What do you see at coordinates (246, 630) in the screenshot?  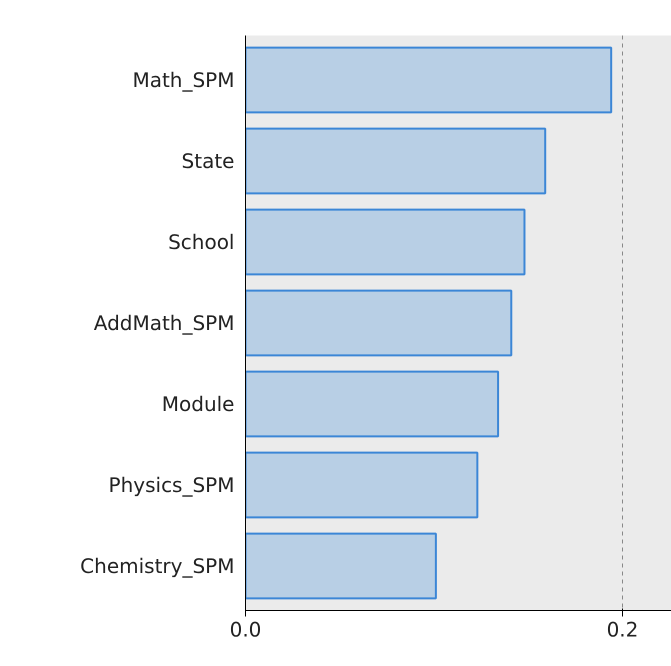 I see `x-tick-label: 0.0` at bounding box center [246, 630].